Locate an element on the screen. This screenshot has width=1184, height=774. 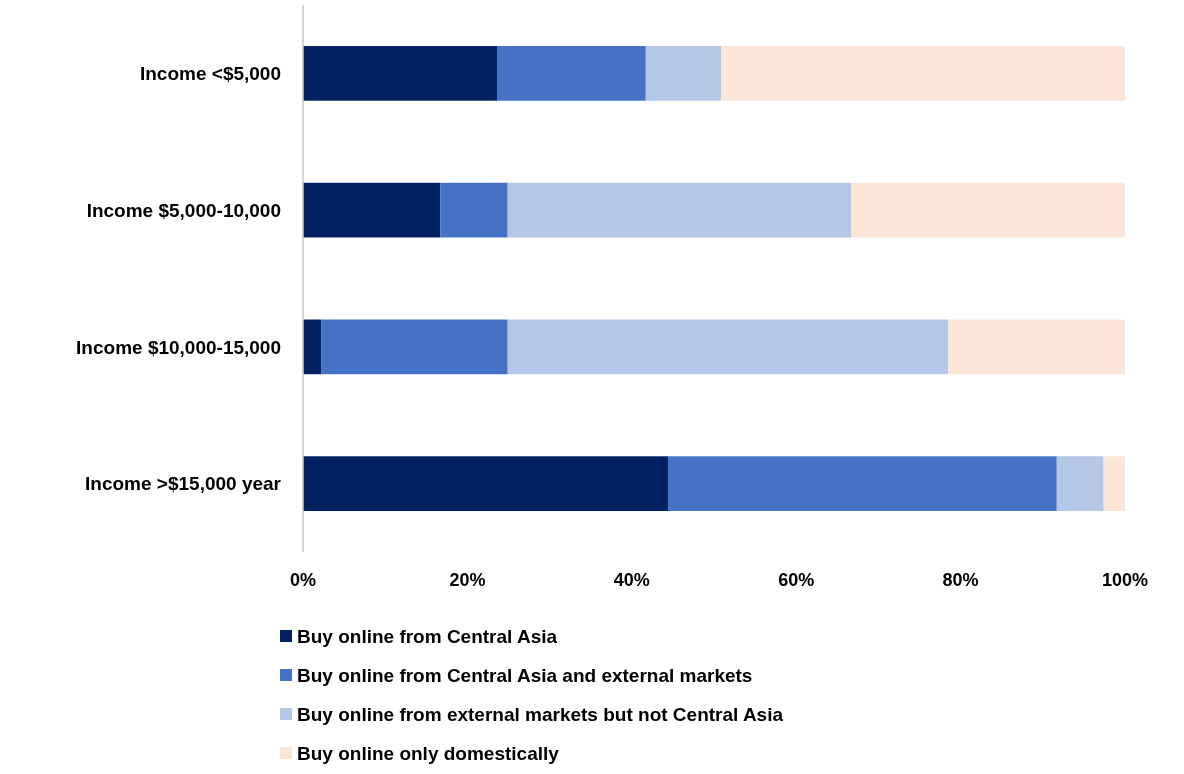
y-tick-label: Income $10,000-15,000 is located at coordinates (178, 347).